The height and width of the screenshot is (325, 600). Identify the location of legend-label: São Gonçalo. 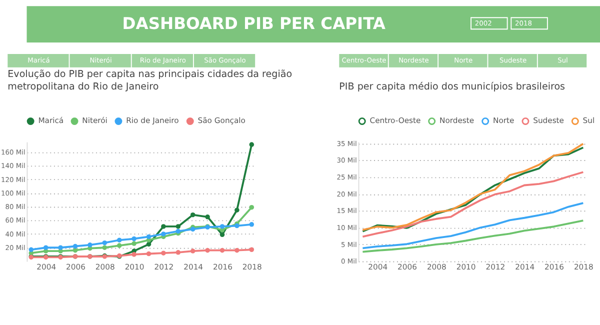
(222, 121).